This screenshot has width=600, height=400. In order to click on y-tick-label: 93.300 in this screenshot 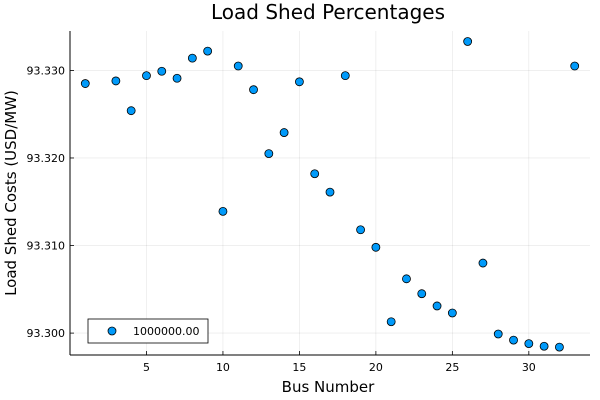, I will do `click(46, 333)`.